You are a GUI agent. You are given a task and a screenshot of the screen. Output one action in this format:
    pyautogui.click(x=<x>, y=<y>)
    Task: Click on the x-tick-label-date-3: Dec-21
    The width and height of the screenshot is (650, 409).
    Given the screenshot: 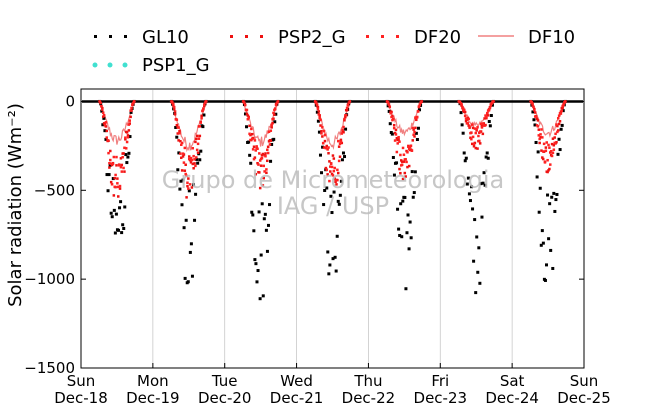 What is the action you would take?
    pyautogui.click(x=297, y=398)
    